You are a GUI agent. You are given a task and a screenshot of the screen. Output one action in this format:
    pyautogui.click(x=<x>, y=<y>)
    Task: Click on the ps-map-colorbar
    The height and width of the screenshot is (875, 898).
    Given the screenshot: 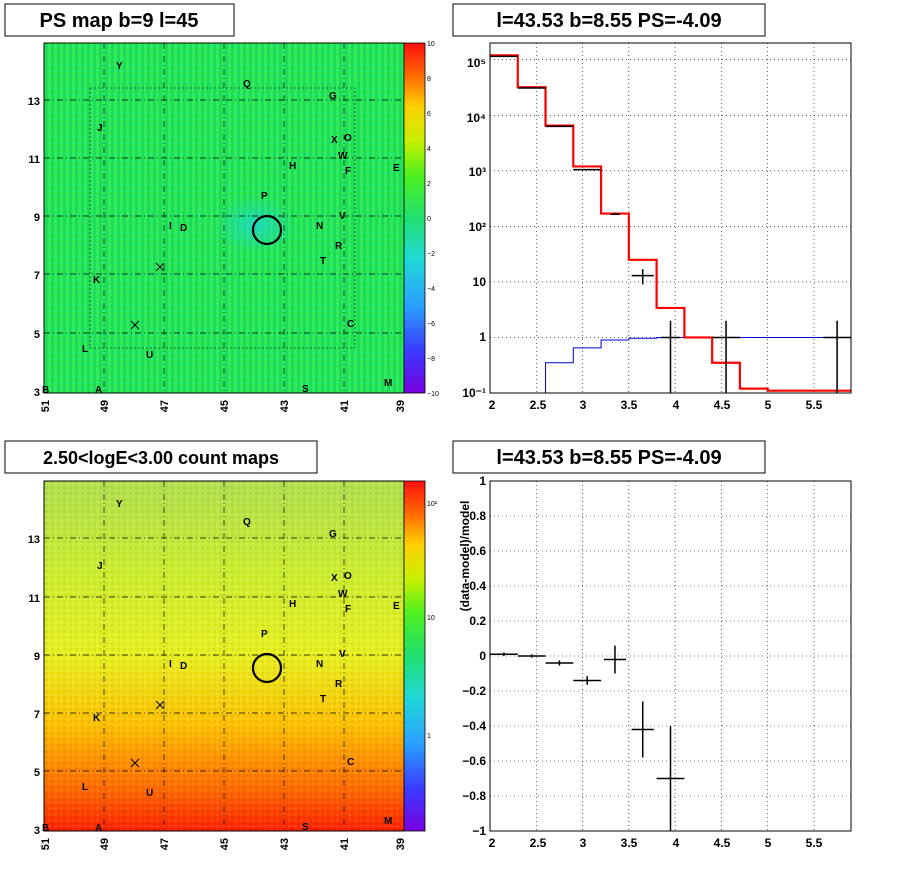 What is the action you would take?
    pyautogui.click(x=414, y=218)
    